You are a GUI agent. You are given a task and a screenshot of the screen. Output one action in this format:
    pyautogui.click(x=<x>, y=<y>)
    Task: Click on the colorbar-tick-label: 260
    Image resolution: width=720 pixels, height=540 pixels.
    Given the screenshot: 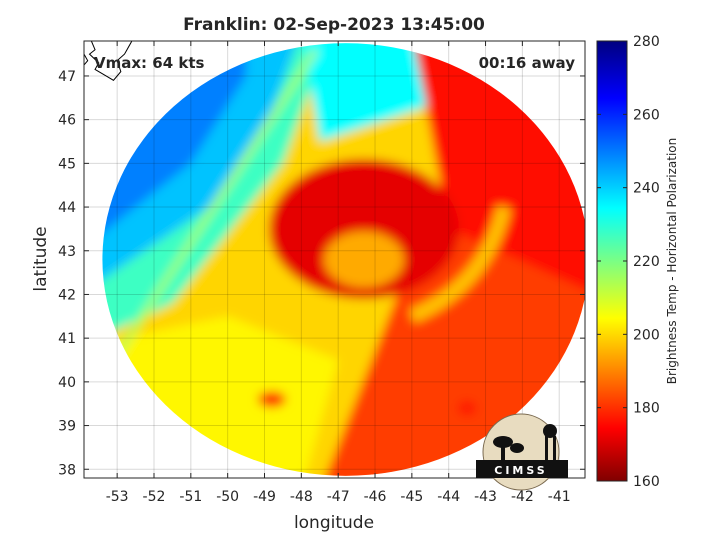 What is the action you would take?
    pyautogui.click(x=646, y=115)
    